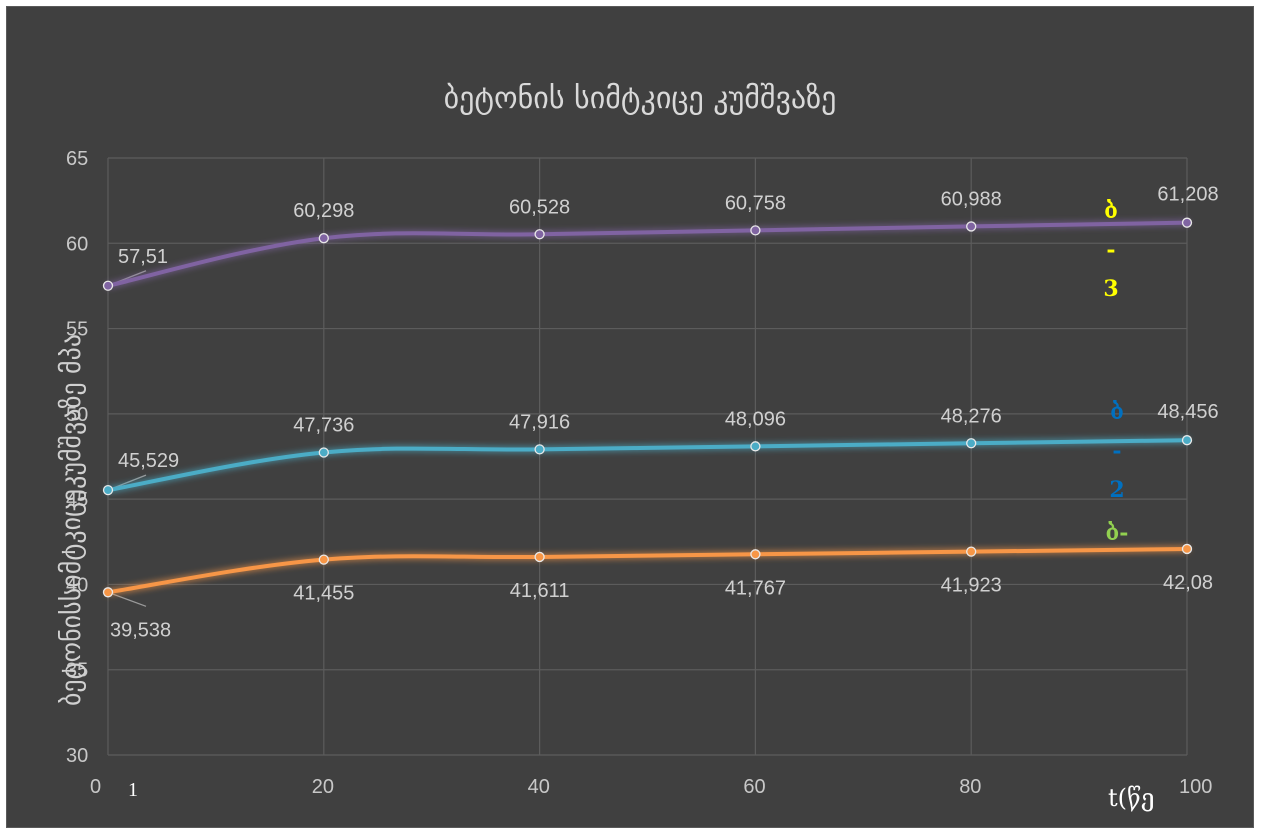 The image size is (1261, 833). I want to click on data-label: 45,529, so click(148, 461).